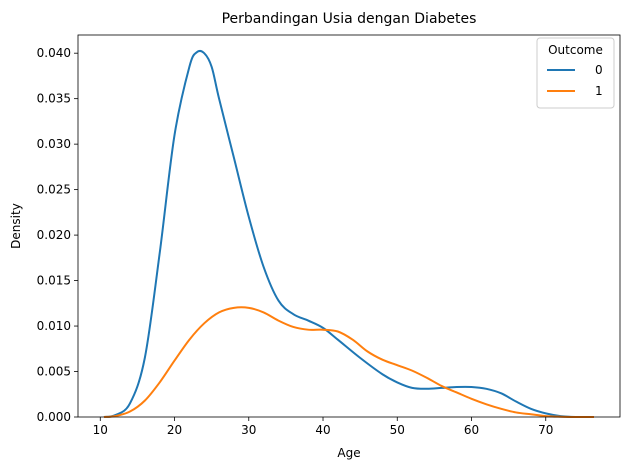  What do you see at coordinates (54, 417) in the screenshot?
I see `y-tick-label: 0.000` at bounding box center [54, 417].